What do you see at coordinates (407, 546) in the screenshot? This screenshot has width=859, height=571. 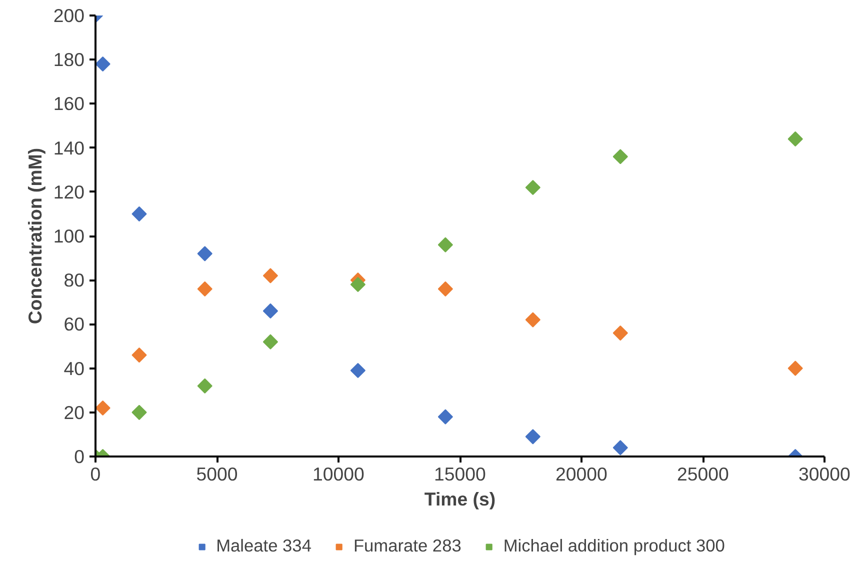 I see `legend-label: Fumarate 283` at bounding box center [407, 546].